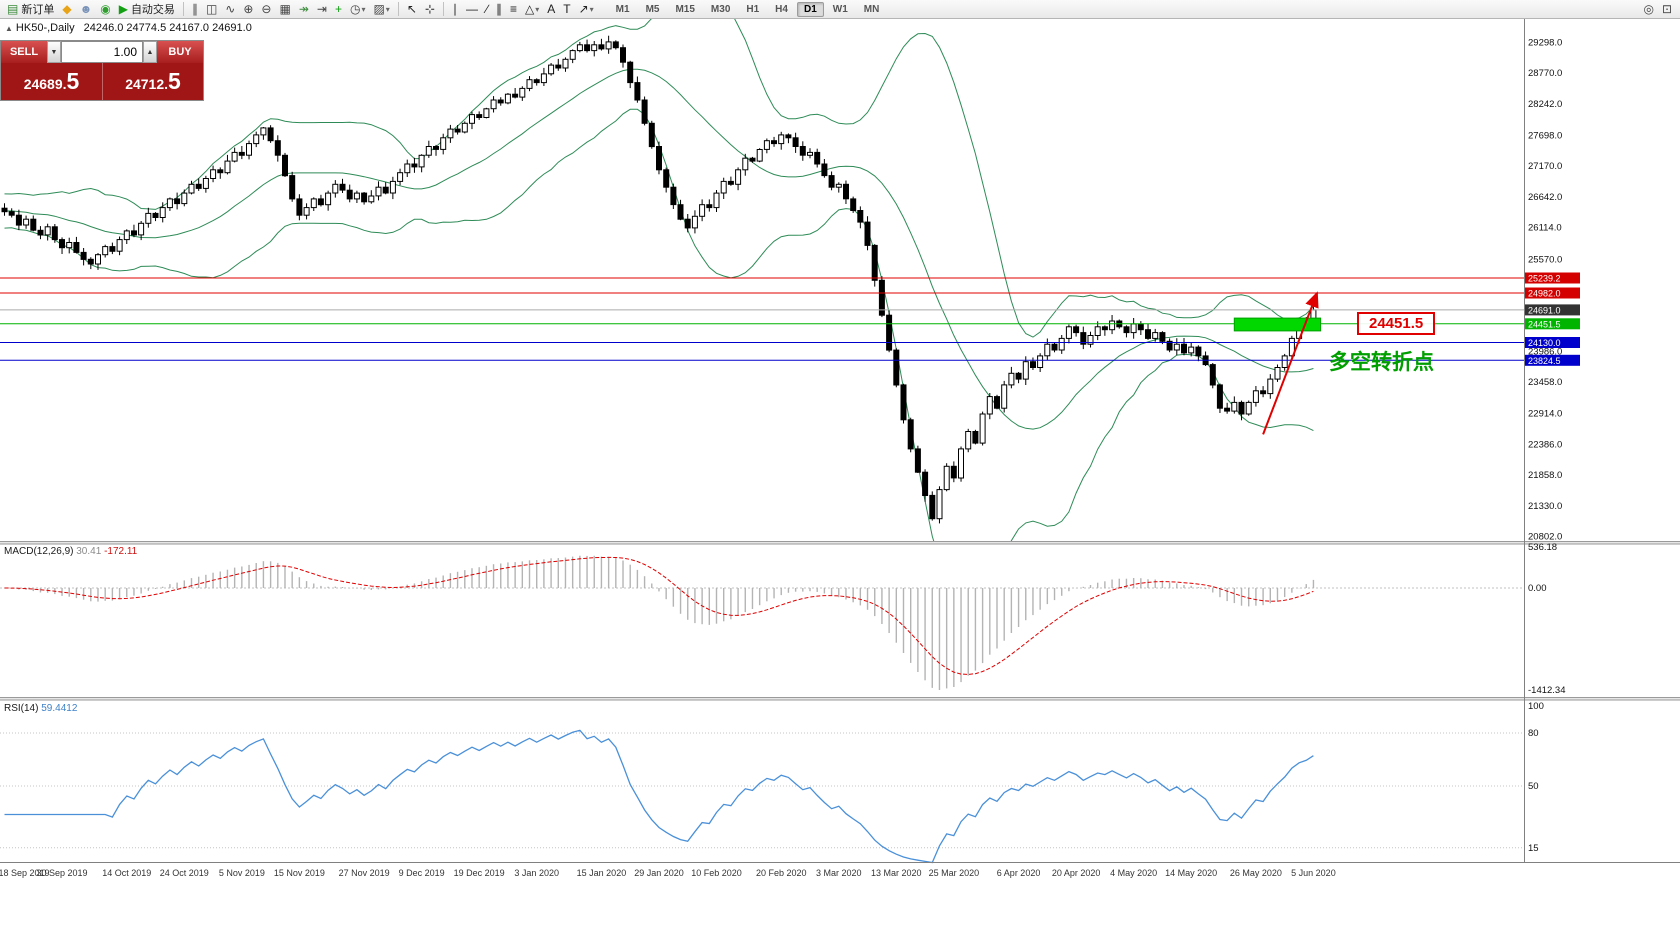 The image size is (1680, 943). Describe the element at coordinates (1544, 361) in the screenshot. I see `svg-text: 23824.5` at that location.